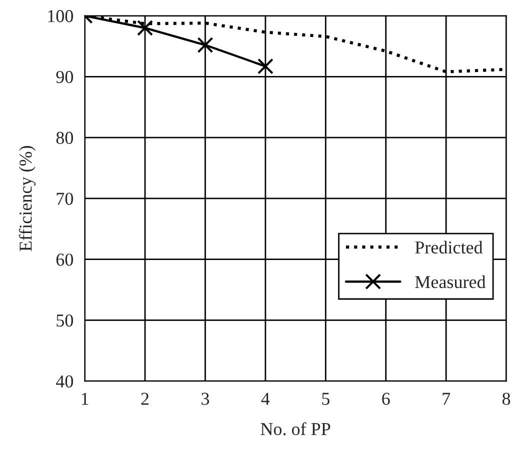 The width and height of the screenshot is (514, 451). I want to click on y-tick-label: 100, so click(61, 16).